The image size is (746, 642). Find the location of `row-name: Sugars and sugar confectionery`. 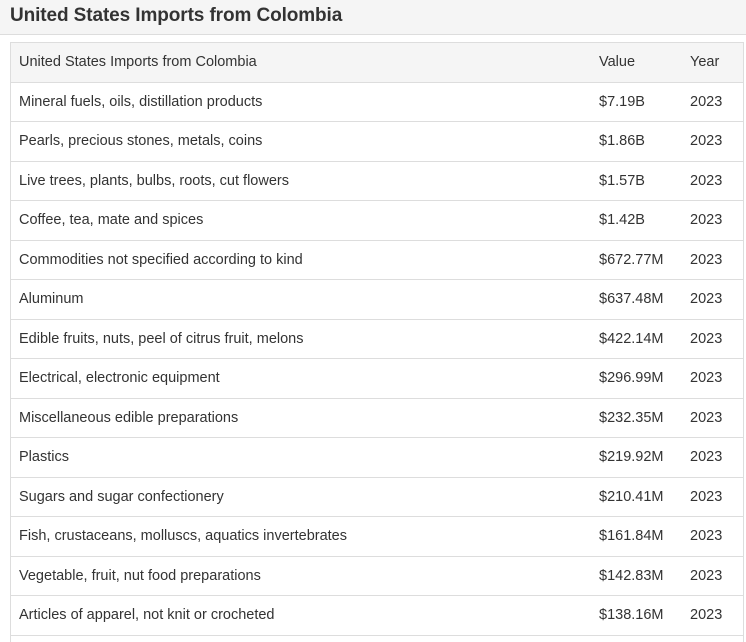

row-name: Sugars and sugar confectionery is located at coordinates (301, 497).